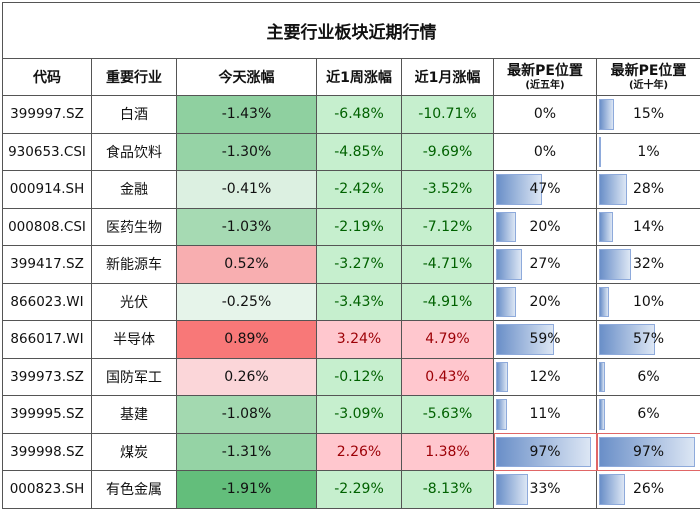 The height and width of the screenshot is (511, 700). Describe the element at coordinates (359, 414) in the screenshot. I see `week-change-cell: -3.09%` at that location.